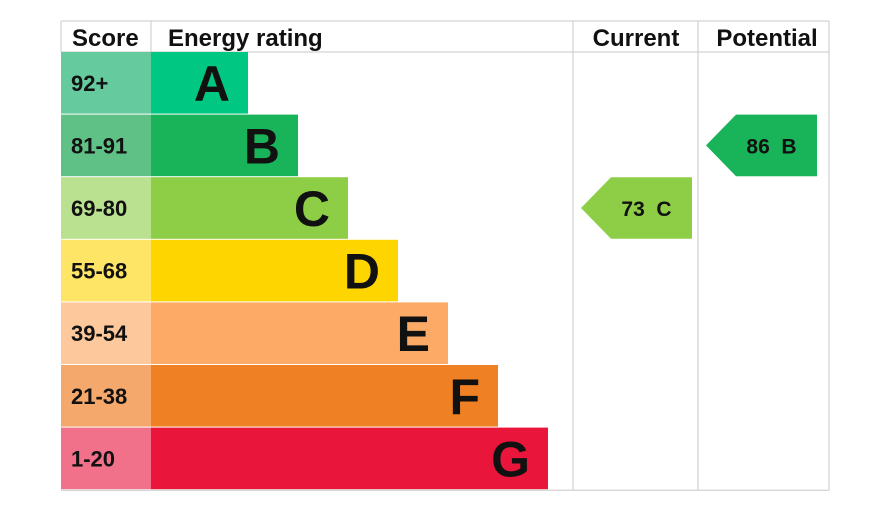  What do you see at coordinates (324, 396) in the screenshot?
I see `rating-bar-f` at bounding box center [324, 396].